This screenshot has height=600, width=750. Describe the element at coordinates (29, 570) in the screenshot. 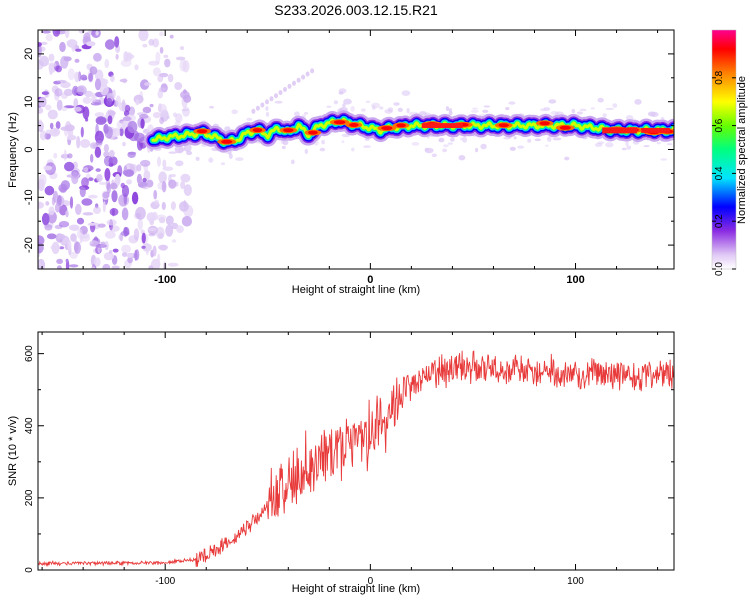

I see `y-tick-label: 0` at that location.